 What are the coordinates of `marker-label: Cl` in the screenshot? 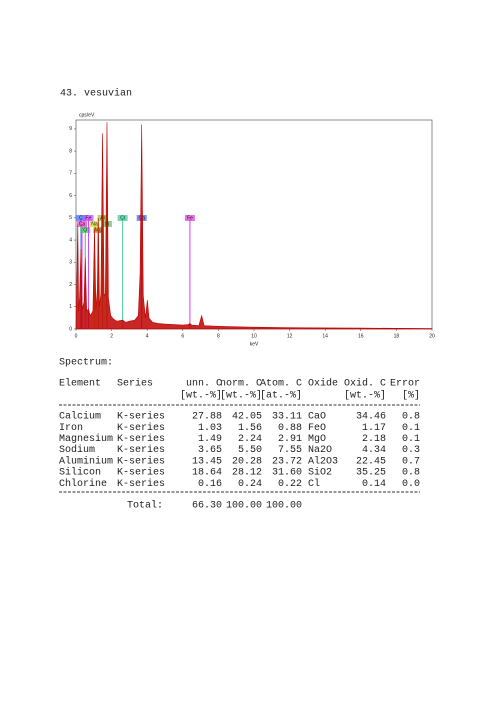 It's located at (122, 218).